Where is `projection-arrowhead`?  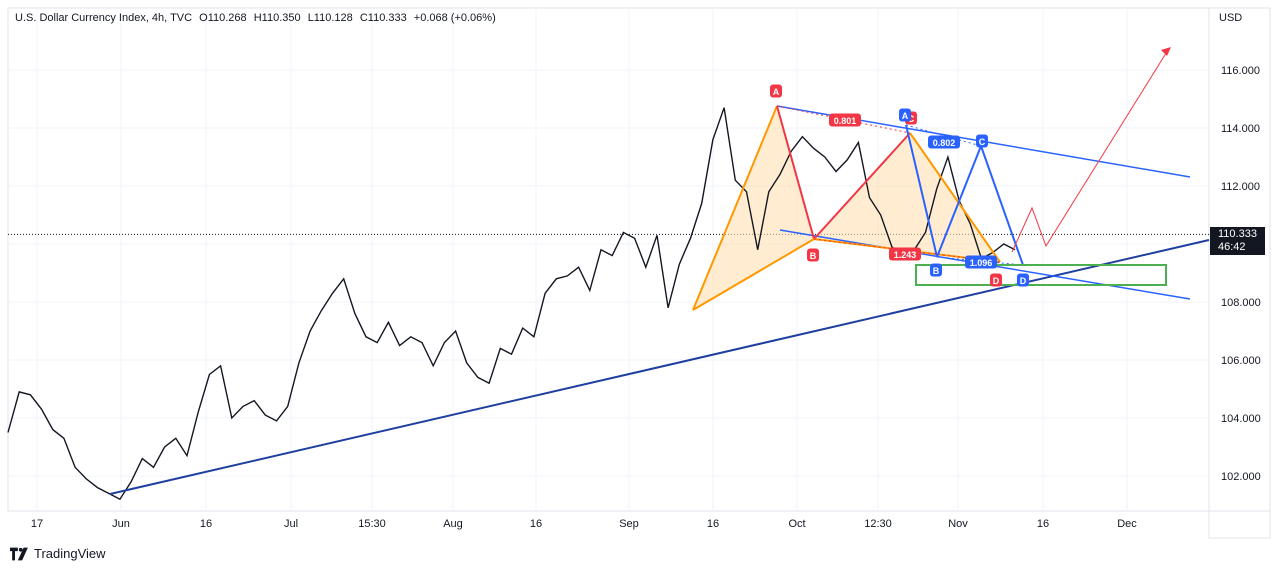
projection-arrowhead is located at coordinates (1166, 51).